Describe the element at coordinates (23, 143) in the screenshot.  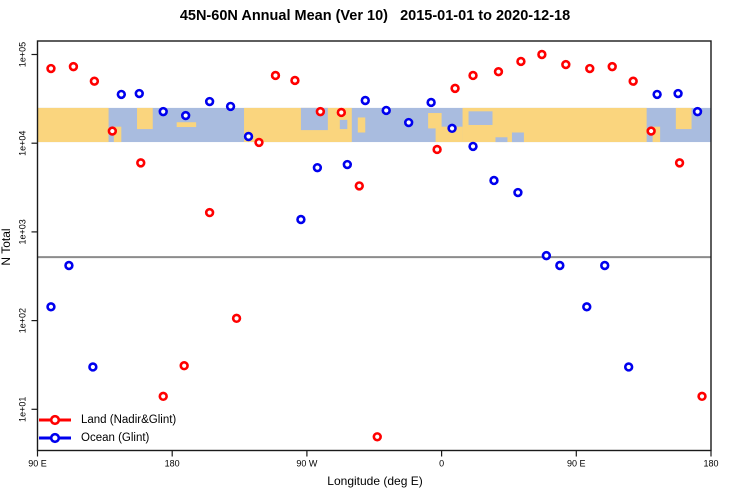
I see `y-tick-label: 1e+04` at that location.